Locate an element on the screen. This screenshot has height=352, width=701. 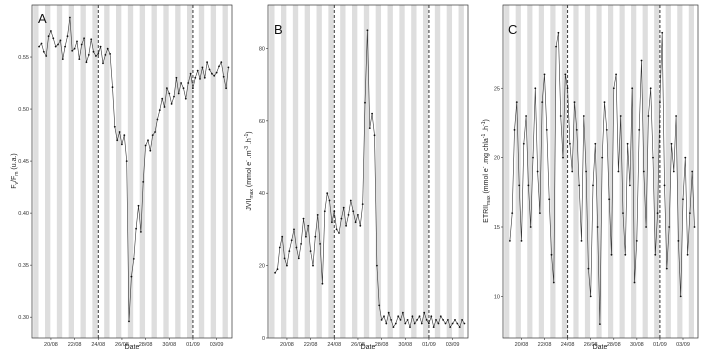
x-tick-label: 28/08 is located at coordinates (382, 345).